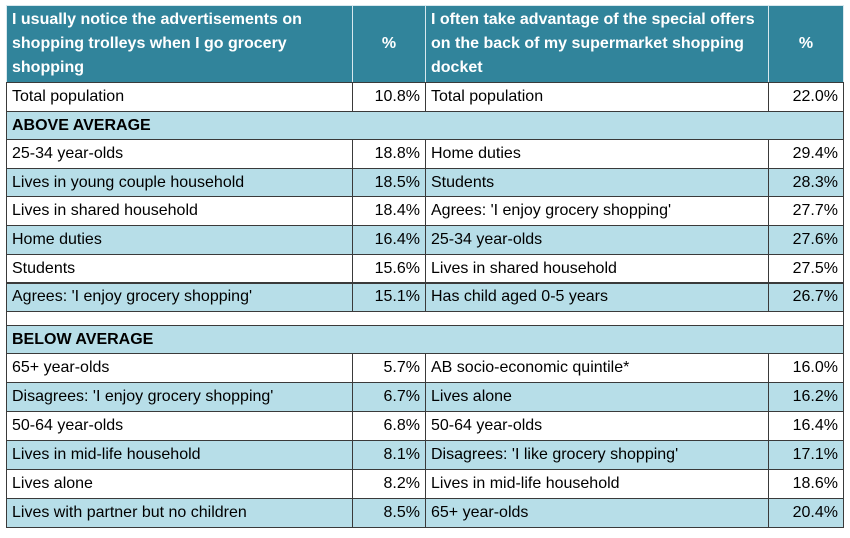 This screenshot has height=538, width=850. I want to click on label-cell: Lives with partner but no children, so click(179, 513).